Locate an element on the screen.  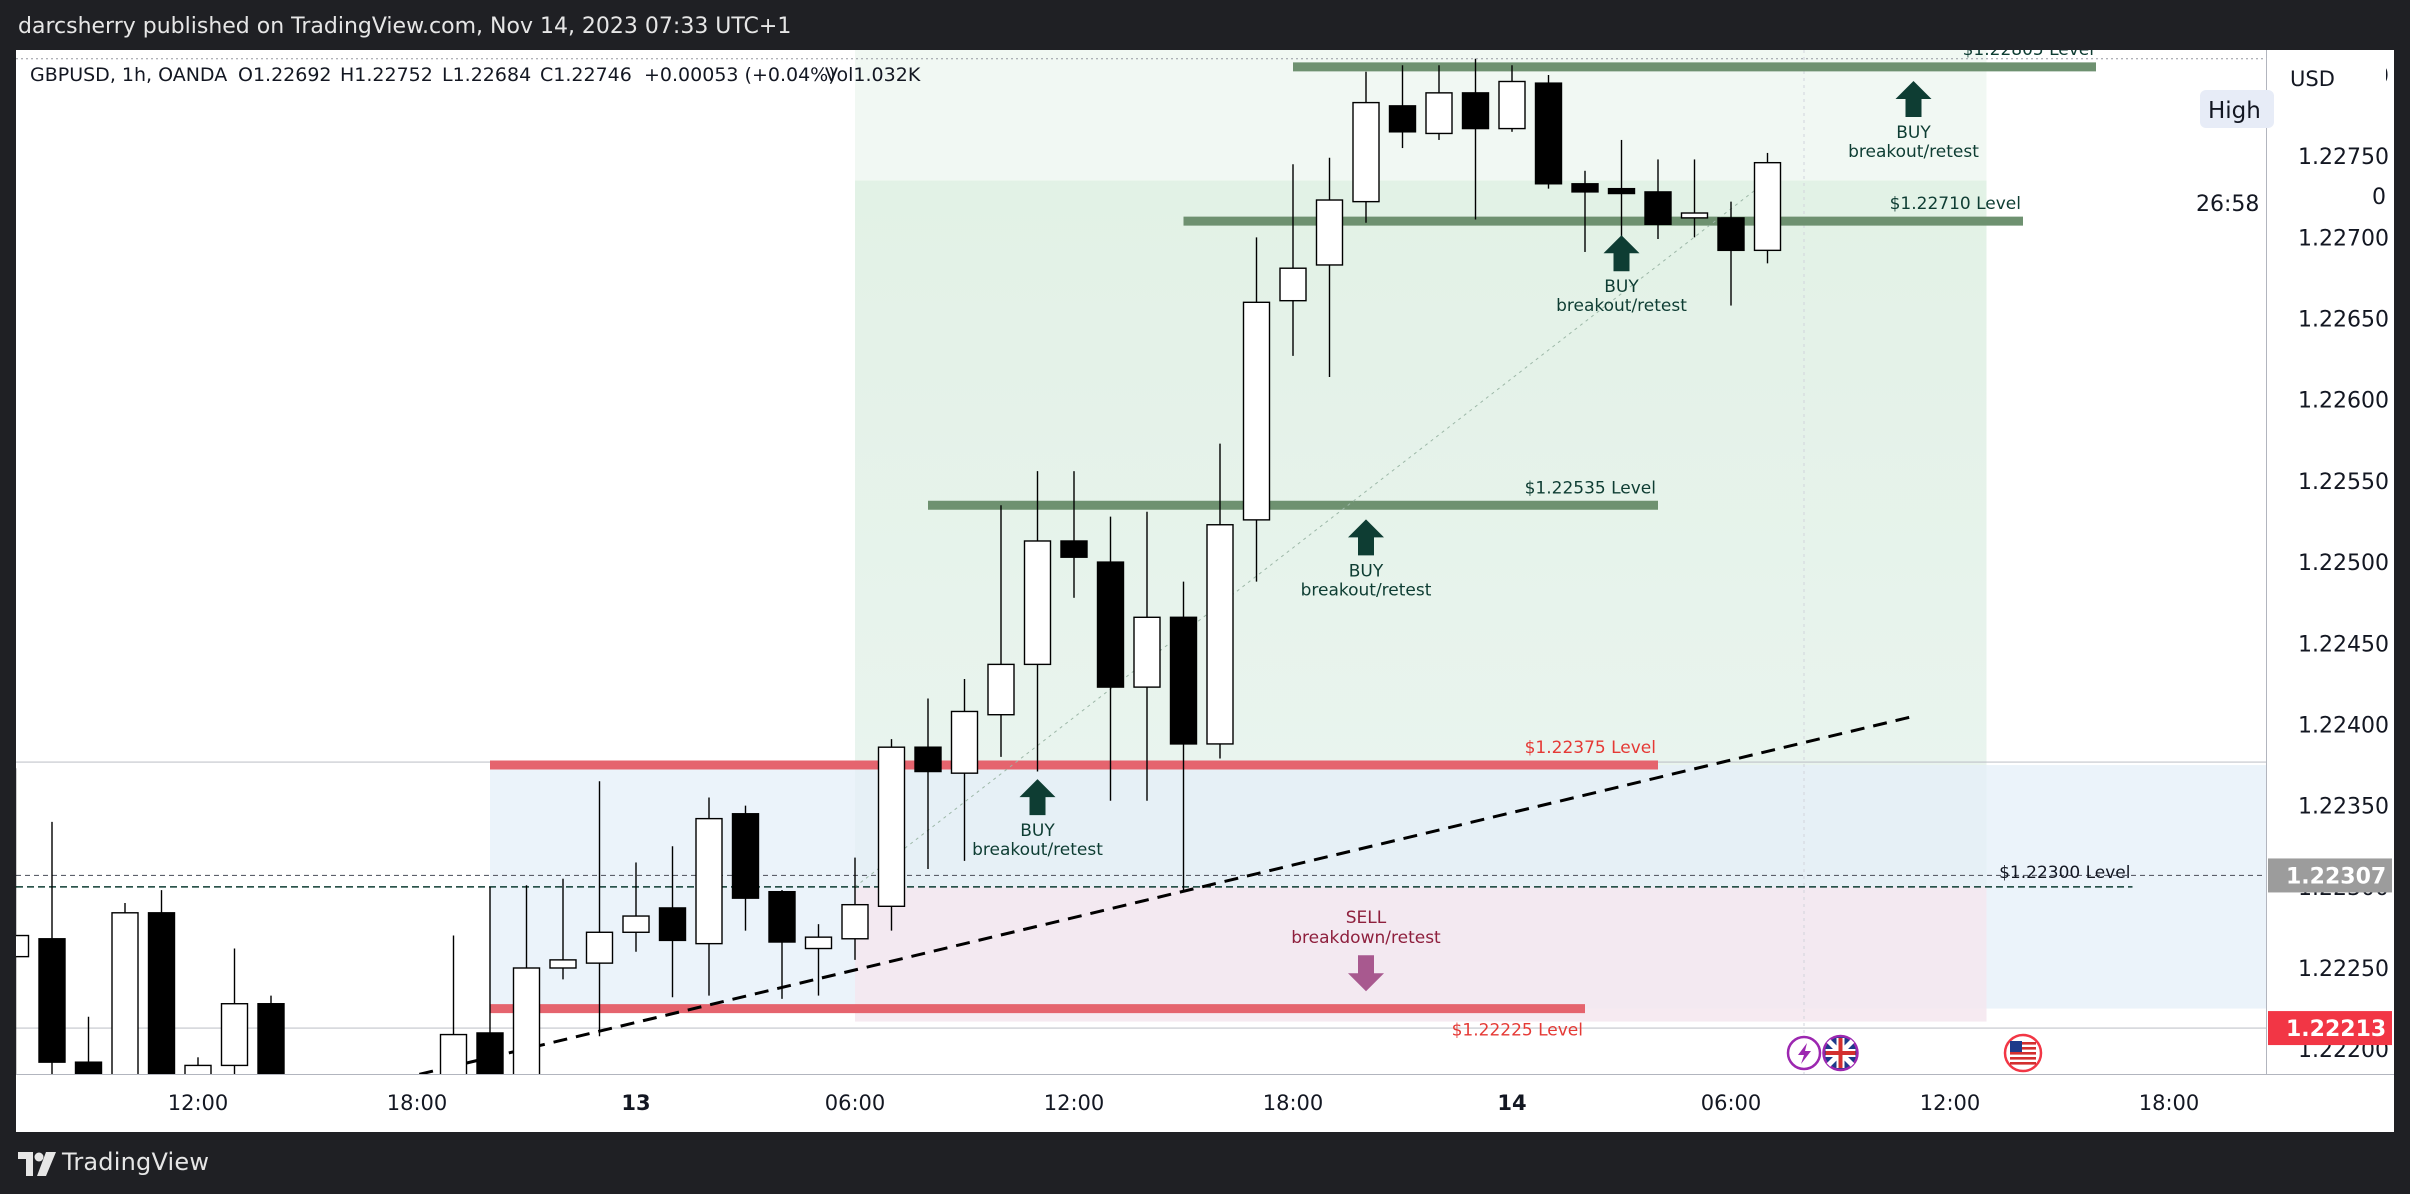
footer-bar: TradingView is located at coordinates (1205, 1163).